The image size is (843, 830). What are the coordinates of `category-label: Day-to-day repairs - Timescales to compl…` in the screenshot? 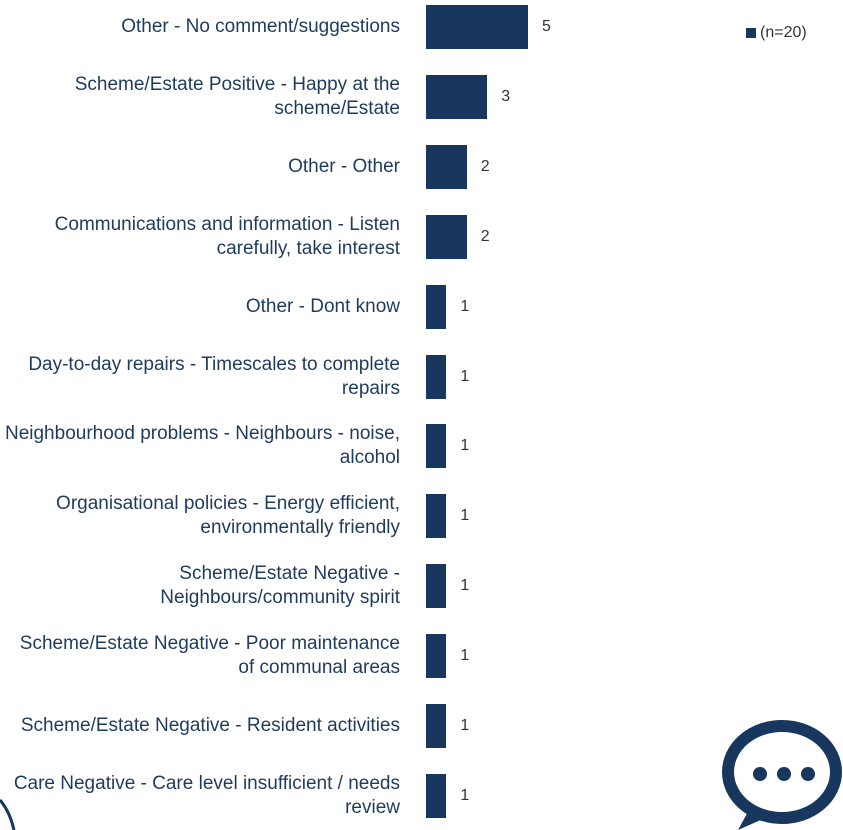 It's located at (214, 376).